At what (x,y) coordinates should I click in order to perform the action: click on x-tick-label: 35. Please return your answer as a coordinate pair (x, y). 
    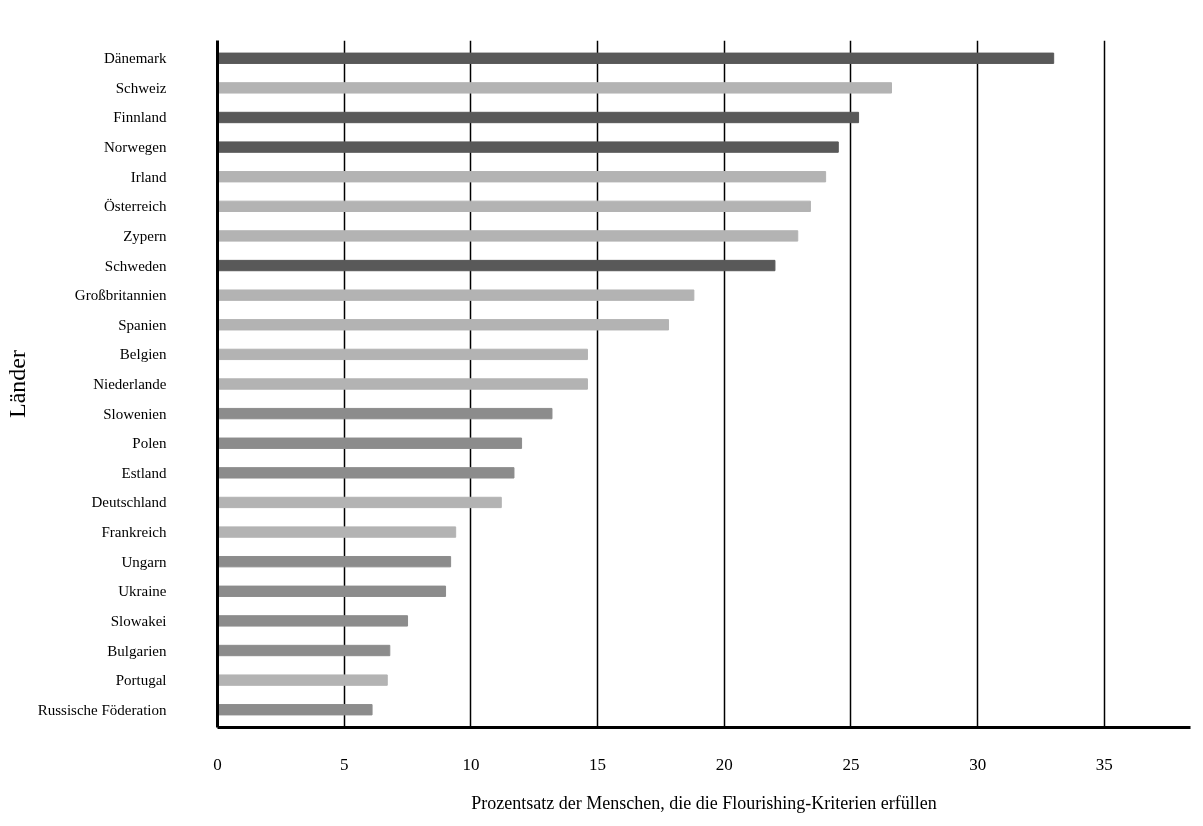
    Looking at the image, I should click on (1104, 764).